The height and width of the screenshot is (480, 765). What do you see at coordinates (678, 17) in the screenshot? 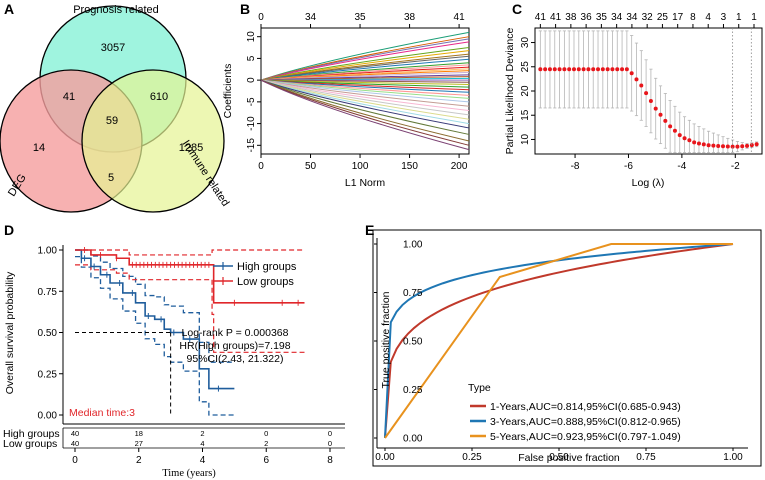
I see `plot-c-toptick-label: 17` at bounding box center [678, 17].